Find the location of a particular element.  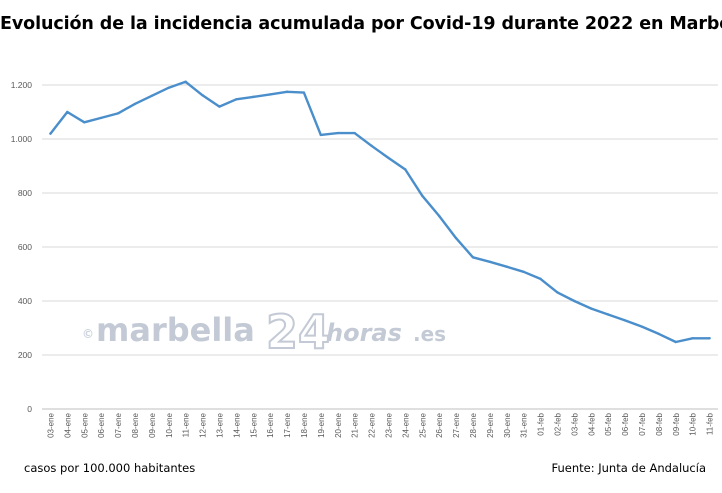

x-tick-label: 17-ene is located at coordinates (287, 424).